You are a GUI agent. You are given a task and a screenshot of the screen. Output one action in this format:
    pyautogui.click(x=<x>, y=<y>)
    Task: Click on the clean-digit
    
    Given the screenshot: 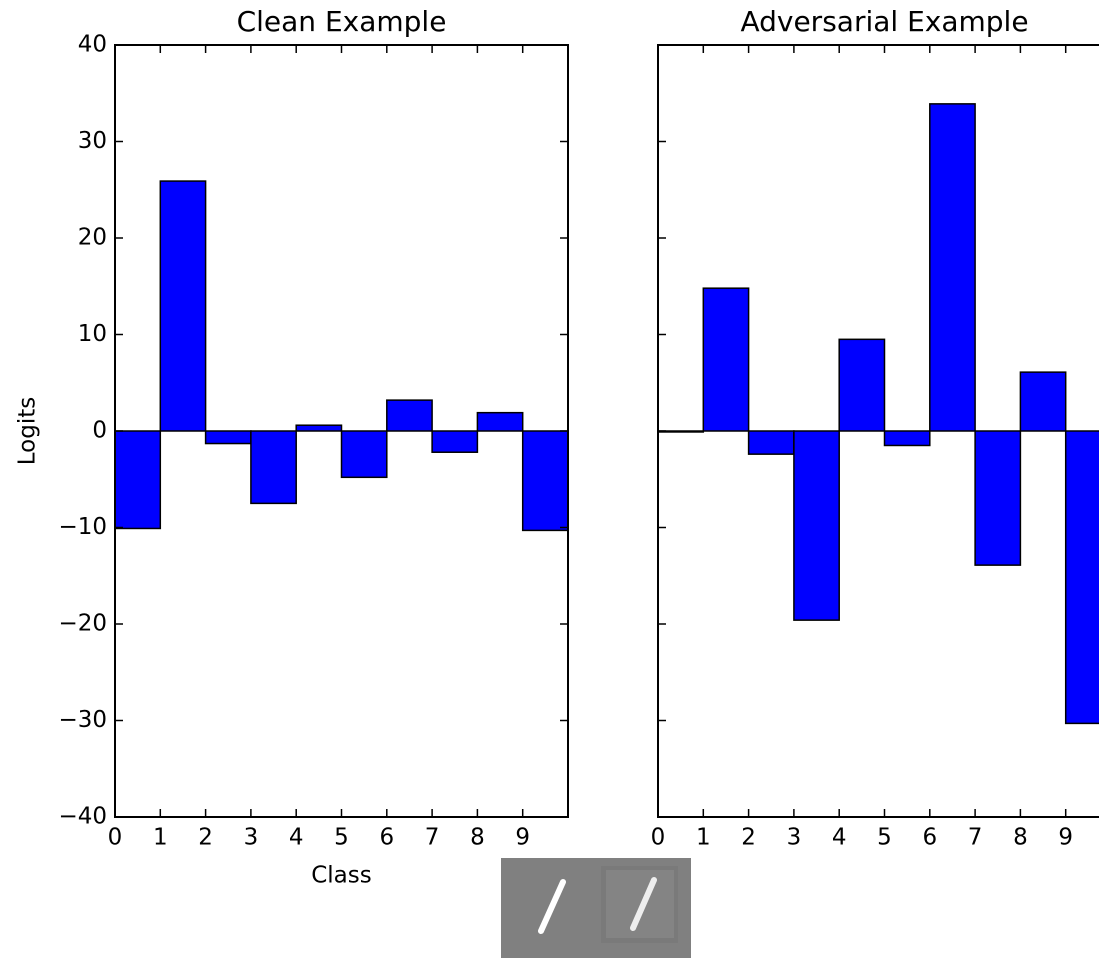 What is the action you would take?
    pyautogui.click(x=552, y=906)
    